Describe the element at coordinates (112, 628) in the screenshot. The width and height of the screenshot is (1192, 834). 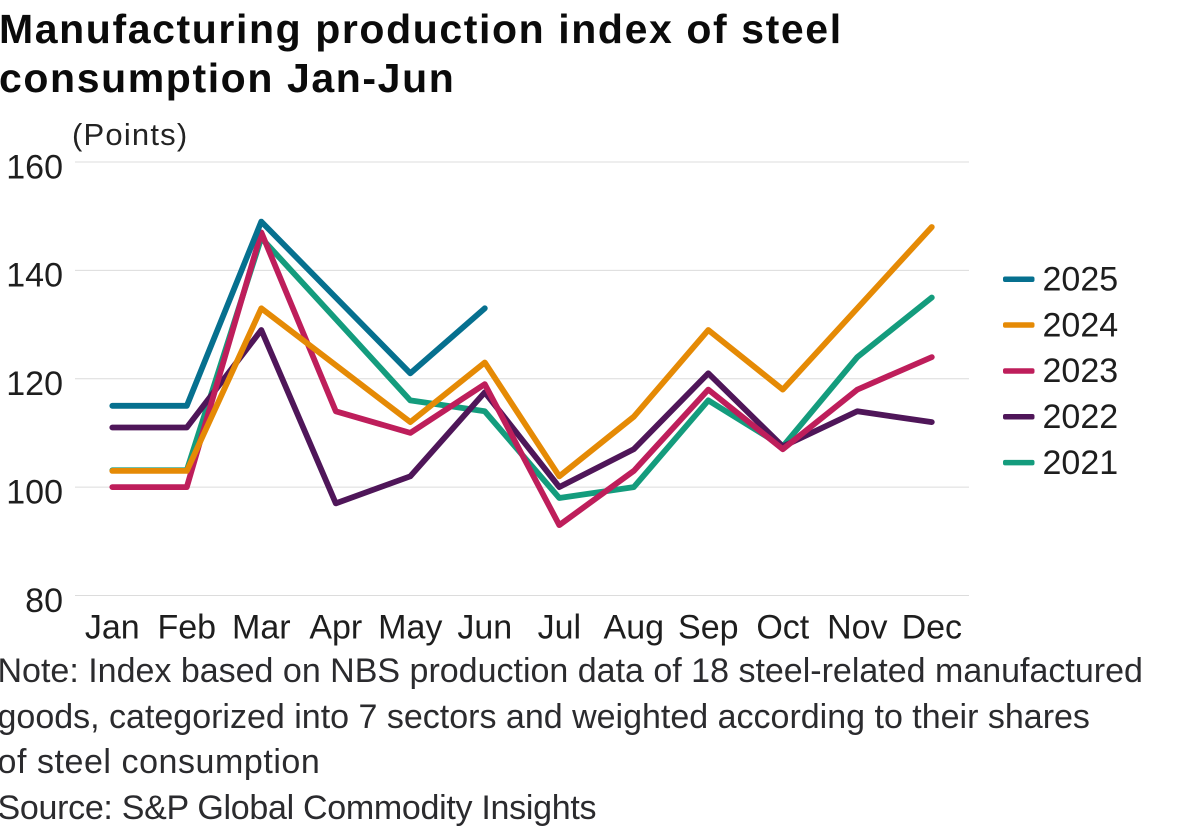
I see `svg-text: Jan` at that location.